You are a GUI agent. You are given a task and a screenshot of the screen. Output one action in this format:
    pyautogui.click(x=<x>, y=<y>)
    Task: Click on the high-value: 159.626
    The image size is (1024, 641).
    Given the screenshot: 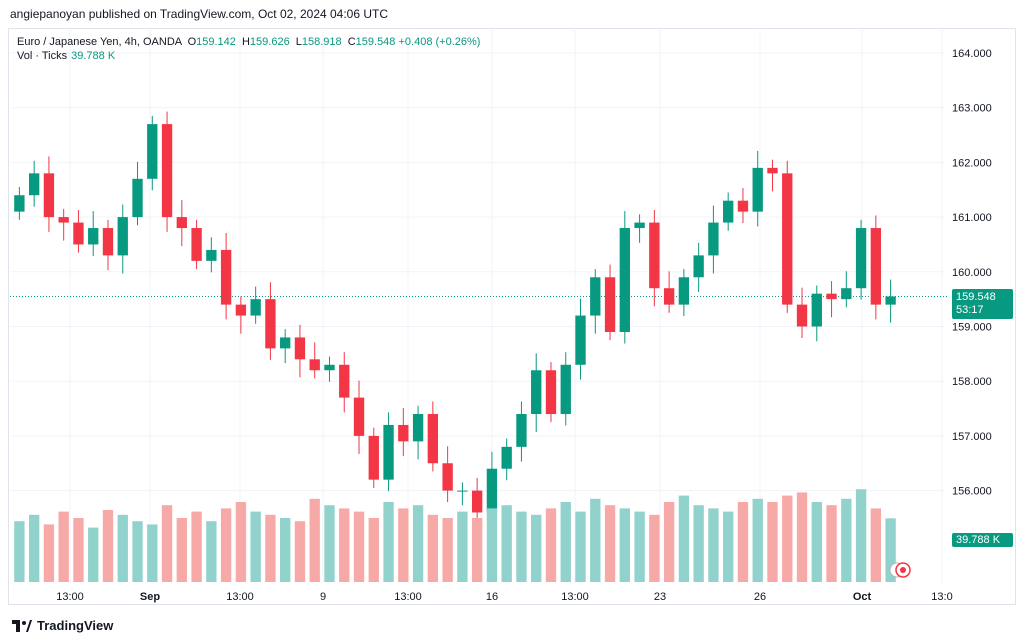 What is the action you would take?
    pyautogui.click(x=269, y=42)
    